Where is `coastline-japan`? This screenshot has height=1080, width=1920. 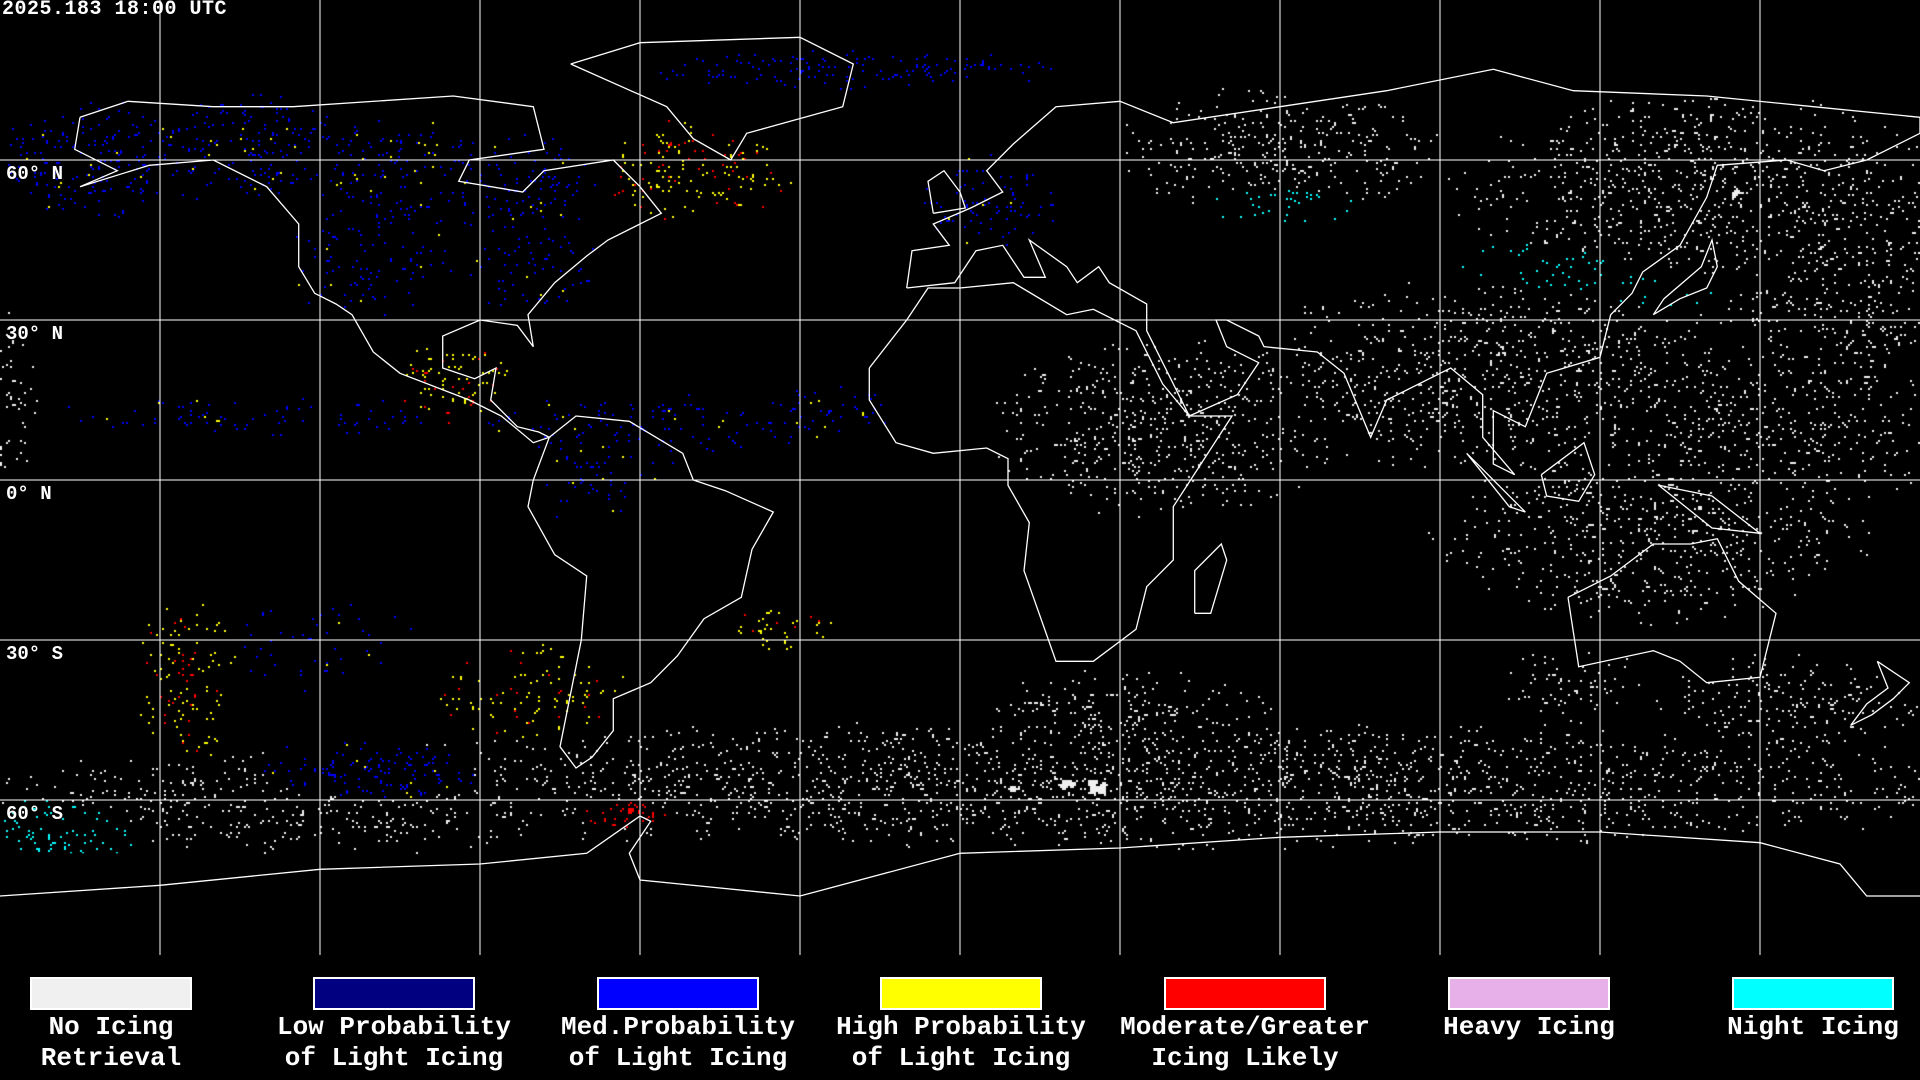 coastline-japan is located at coordinates (1685, 276).